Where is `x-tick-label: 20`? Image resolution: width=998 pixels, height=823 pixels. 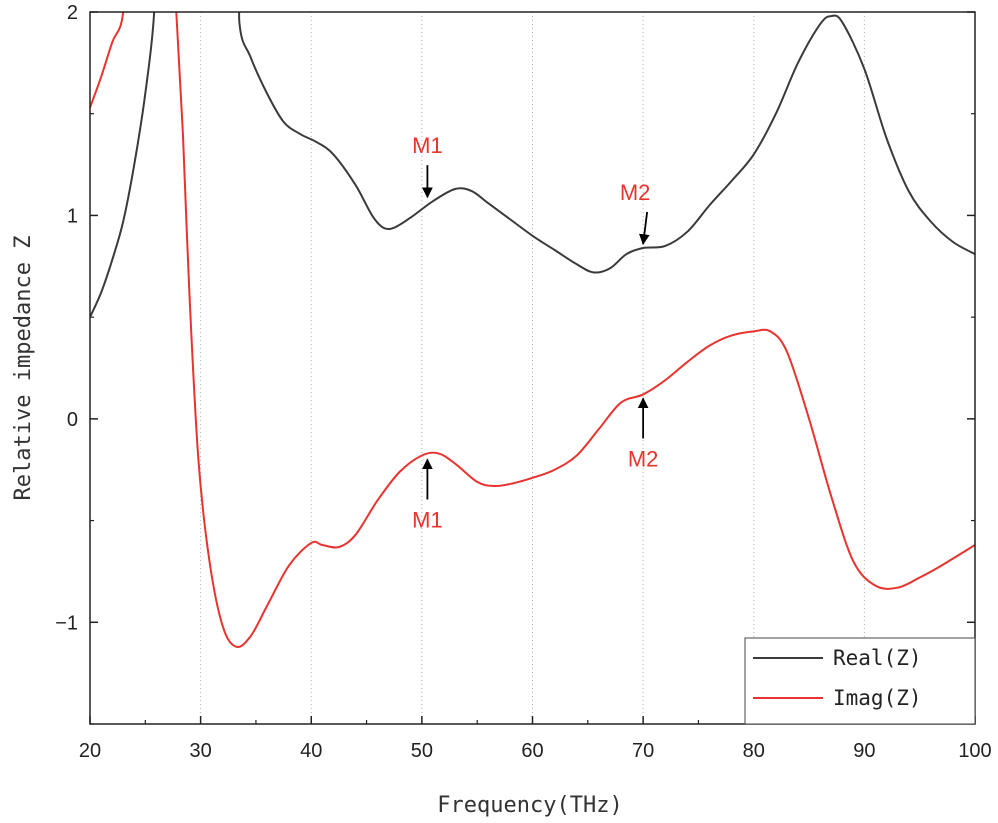
x-tick-label: 20 is located at coordinates (90, 751).